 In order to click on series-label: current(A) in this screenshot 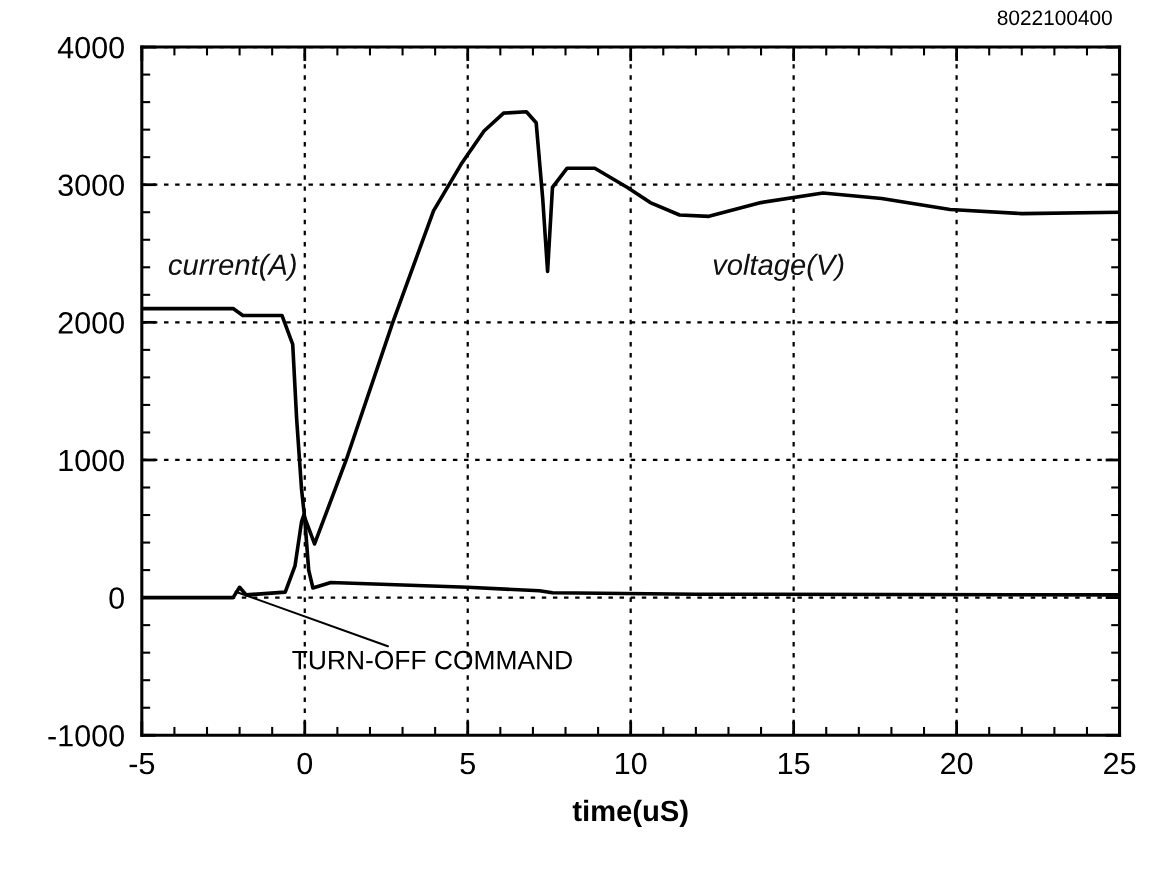, I will do `click(232, 267)`.